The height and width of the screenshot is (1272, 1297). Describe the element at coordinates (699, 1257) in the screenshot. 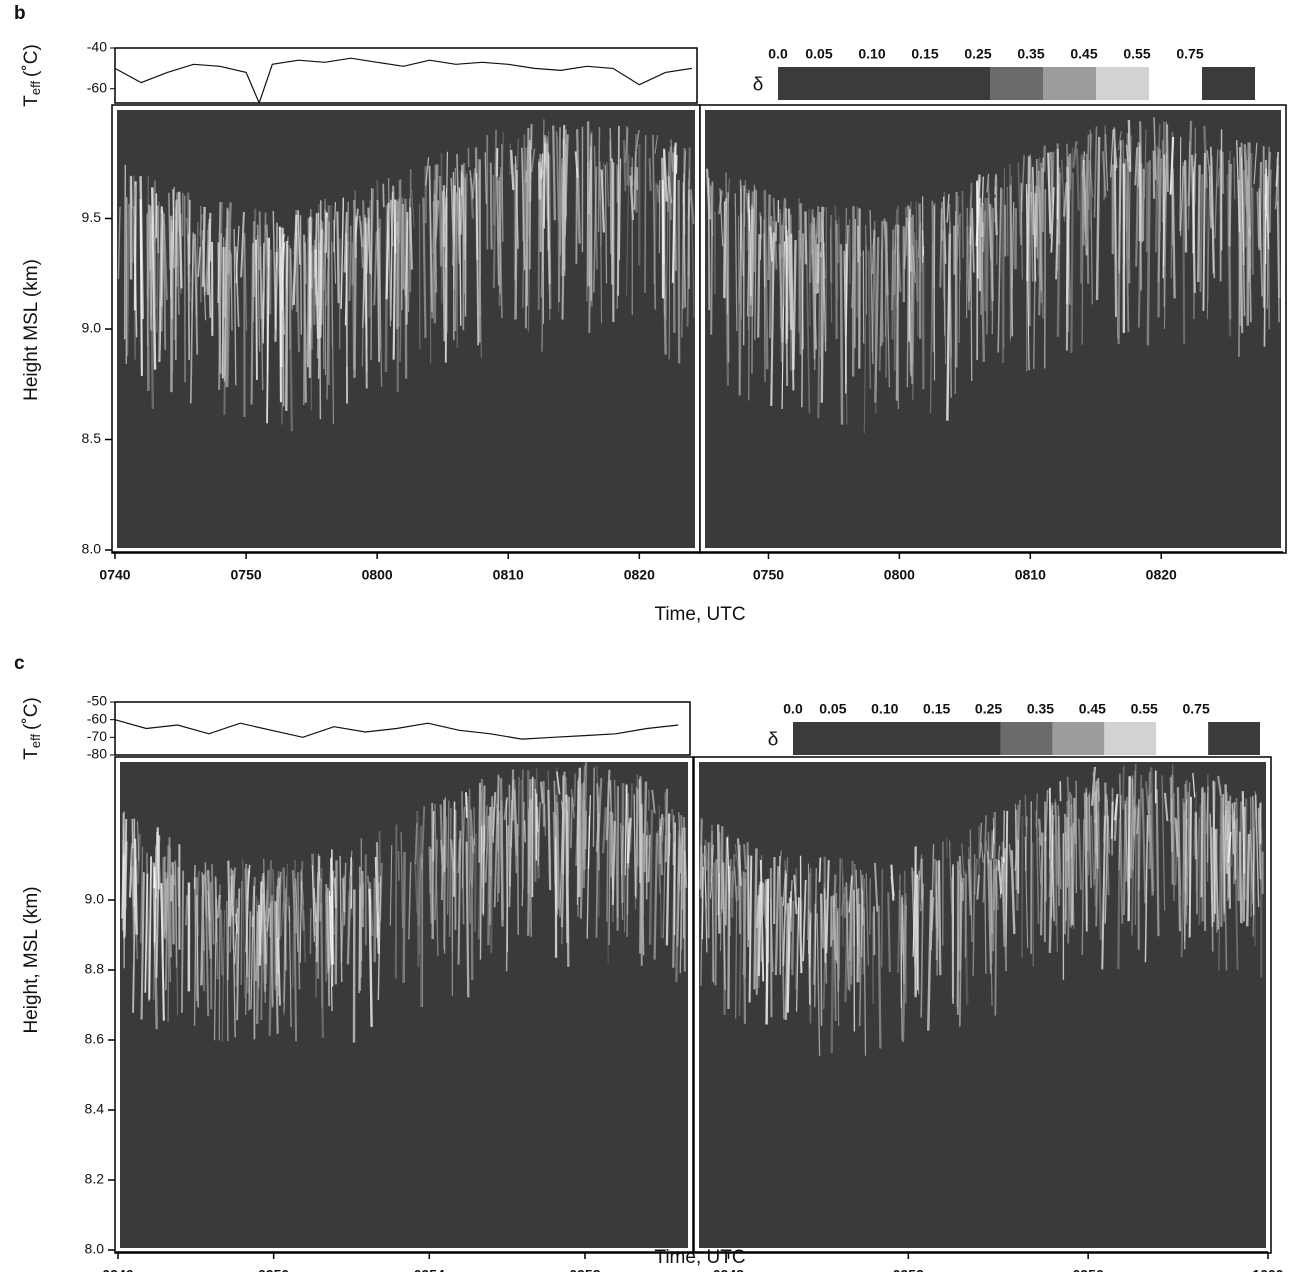

I see `x-axis-label: Time, UTC` at that location.